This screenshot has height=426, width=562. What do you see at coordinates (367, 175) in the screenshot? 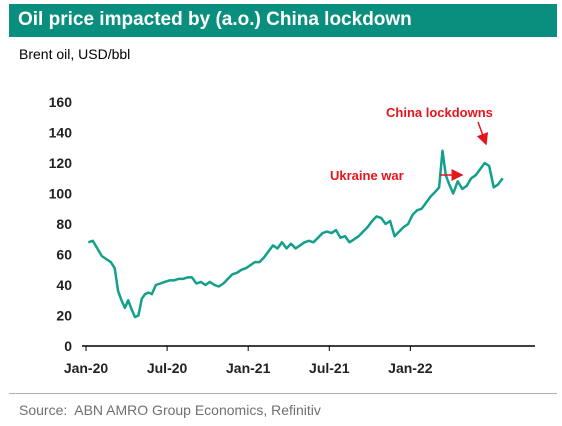
I see `annotation-ukraine-war: Ukraine war` at bounding box center [367, 175].